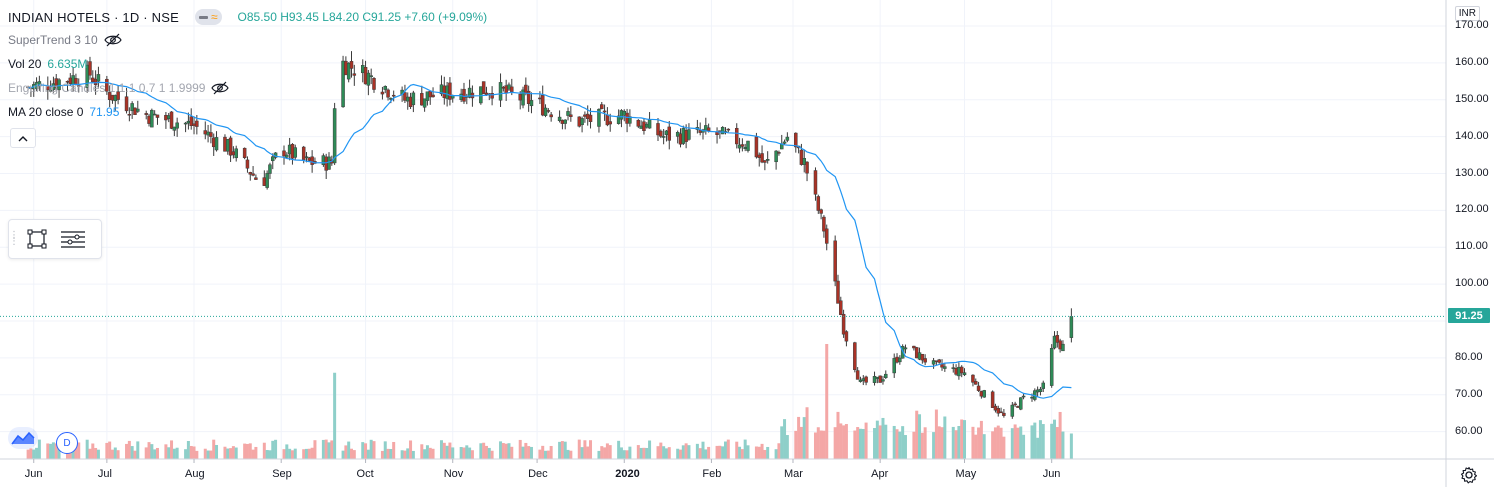  I want to click on engulfing-legend: Engulfing Candles 1 1.1 0.7 1 1.9999, so click(119, 88).